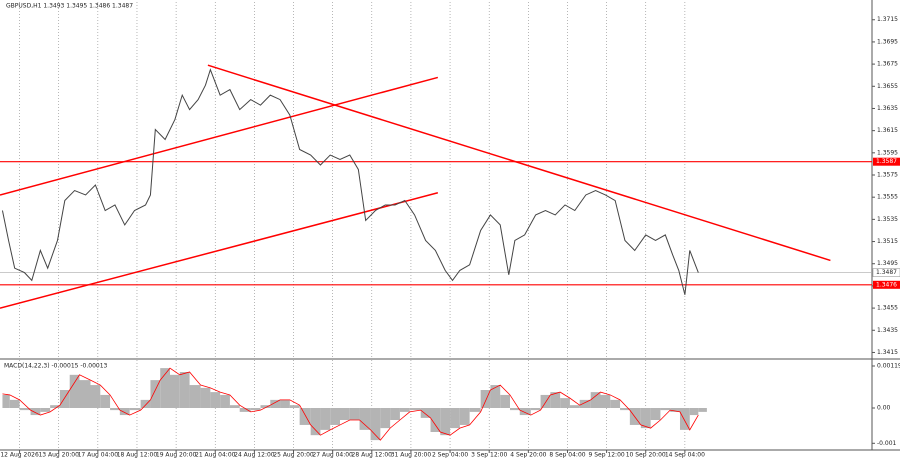 This screenshot has height=460, width=900. I want to click on level-label: 1.3587, so click(886, 161).